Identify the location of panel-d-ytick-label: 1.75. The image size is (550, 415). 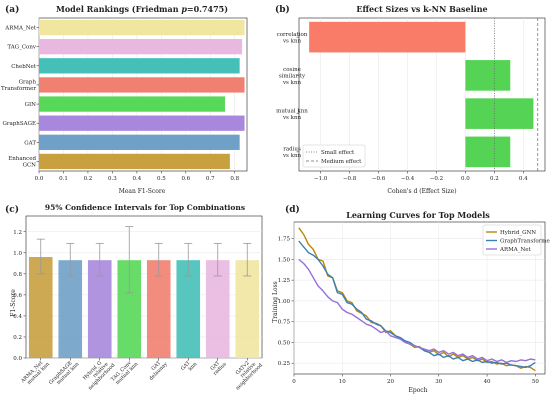
(284, 240).